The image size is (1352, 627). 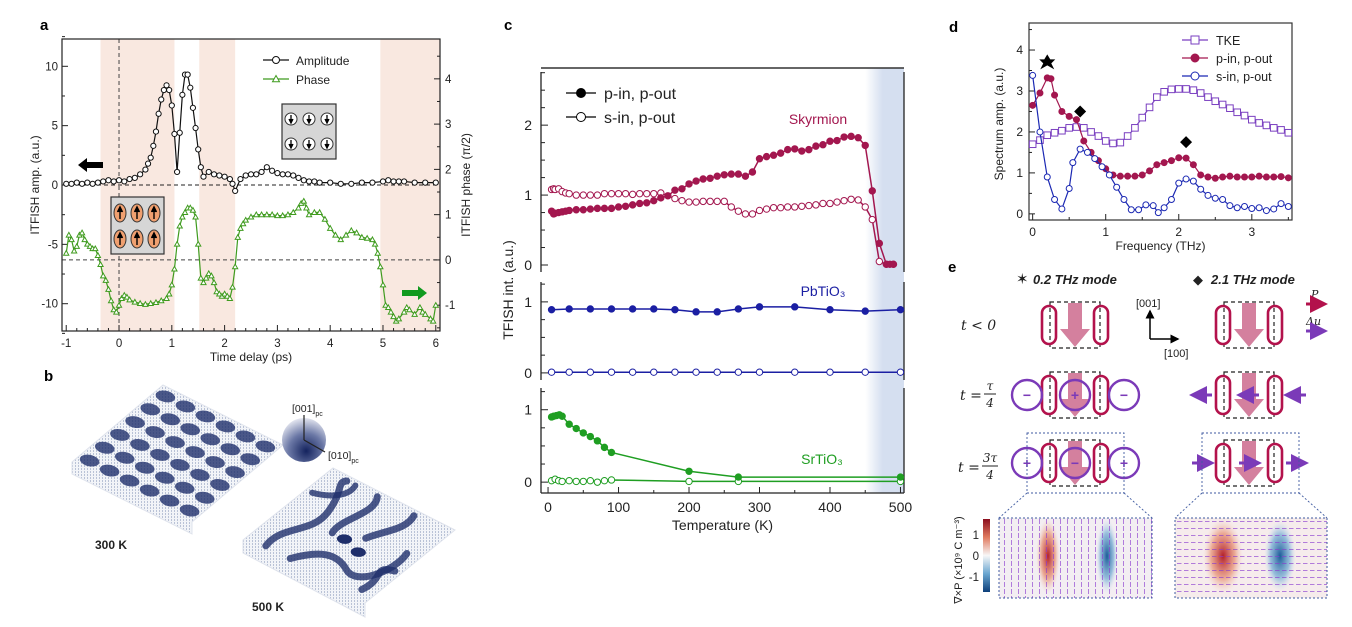 I want to click on y2-tick-label: 0, so click(x=448, y=261).